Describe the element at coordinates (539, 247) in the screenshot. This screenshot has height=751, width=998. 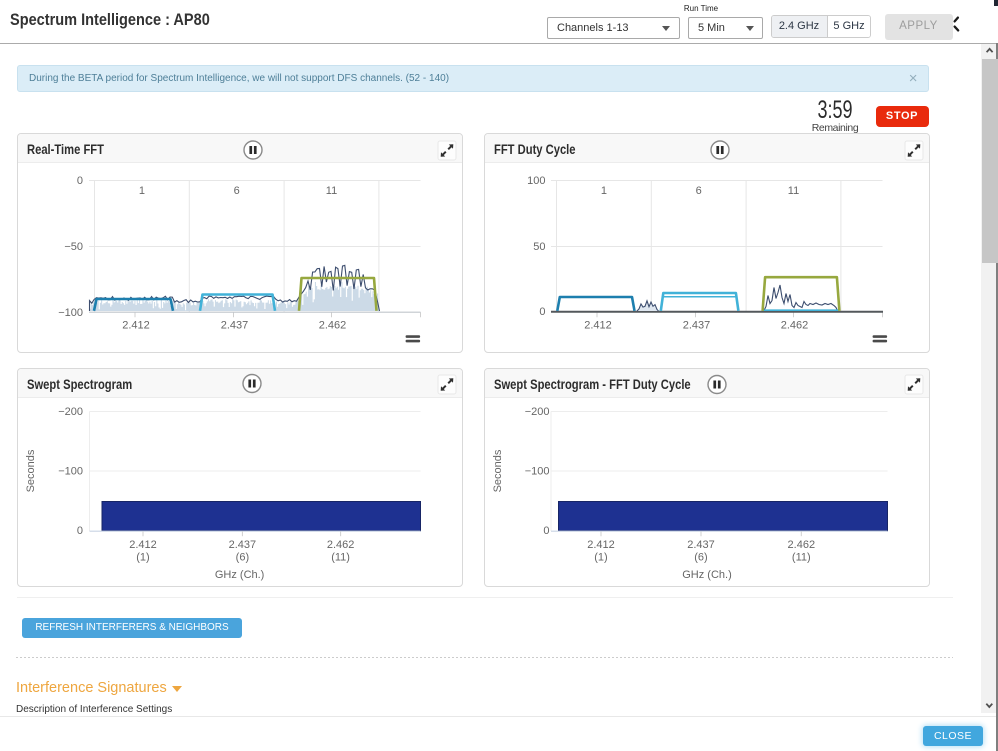
I see `svg-text: 50` at that location.